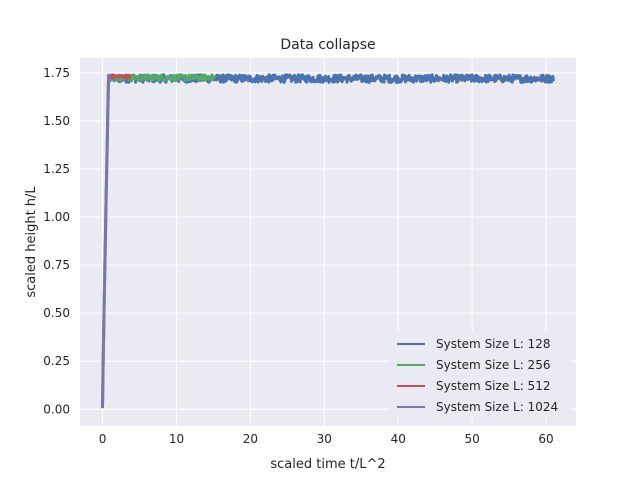  Describe the element at coordinates (56, 409) in the screenshot. I see `y-tick-label: 0.00` at that location.